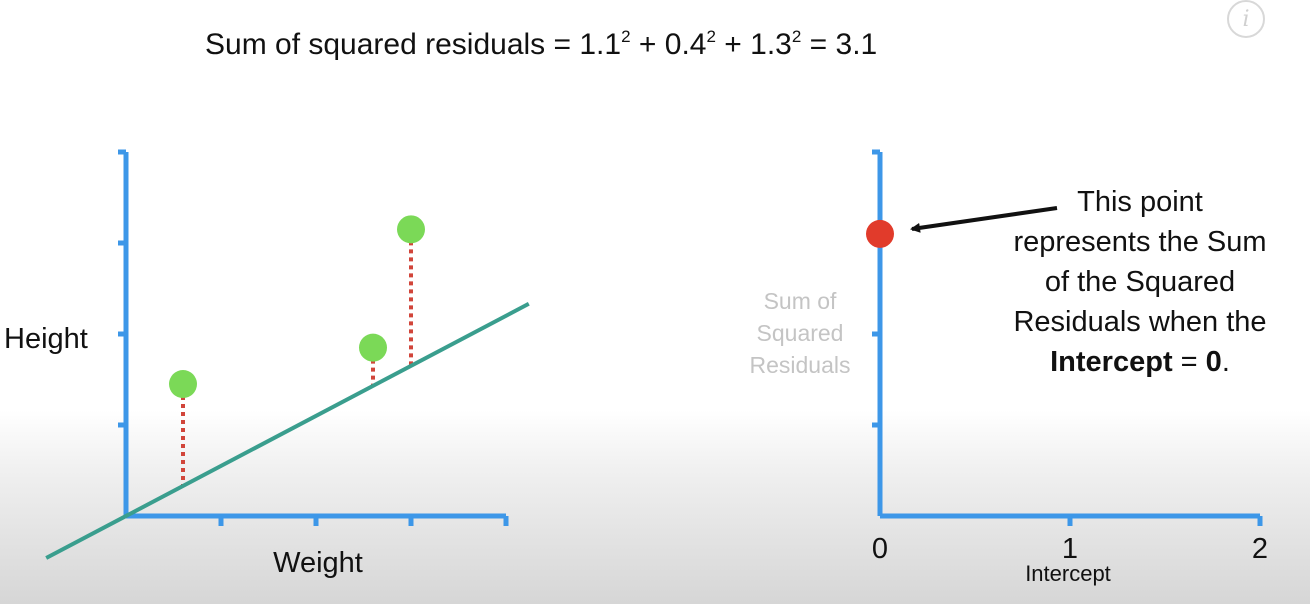 This screenshot has height=604, width=1310. Describe the element at coordinates (800, 301) in the screenshot. I see `right-ylabel-line-1: Sum of` at that location.